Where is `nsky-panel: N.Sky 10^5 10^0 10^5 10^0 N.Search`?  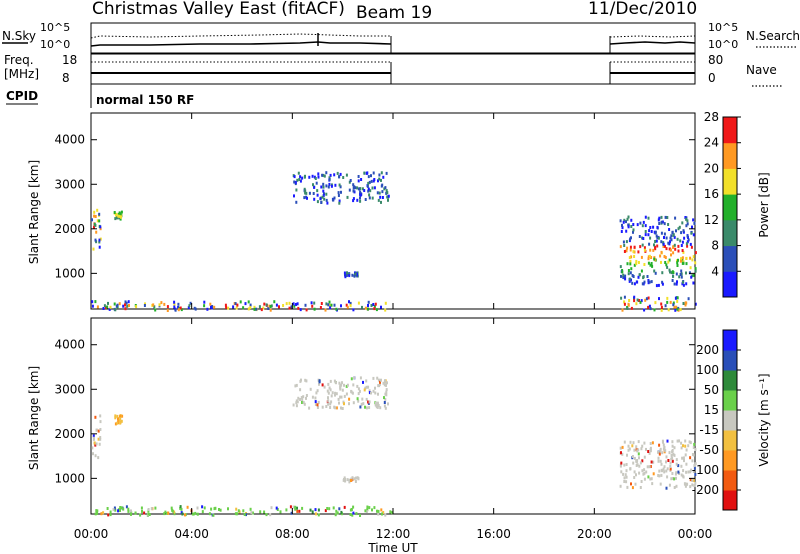 nsky-panel: N.Sky 10^5 10^0 10^5 10^0 N.Search is located at coordinates (401, 37).